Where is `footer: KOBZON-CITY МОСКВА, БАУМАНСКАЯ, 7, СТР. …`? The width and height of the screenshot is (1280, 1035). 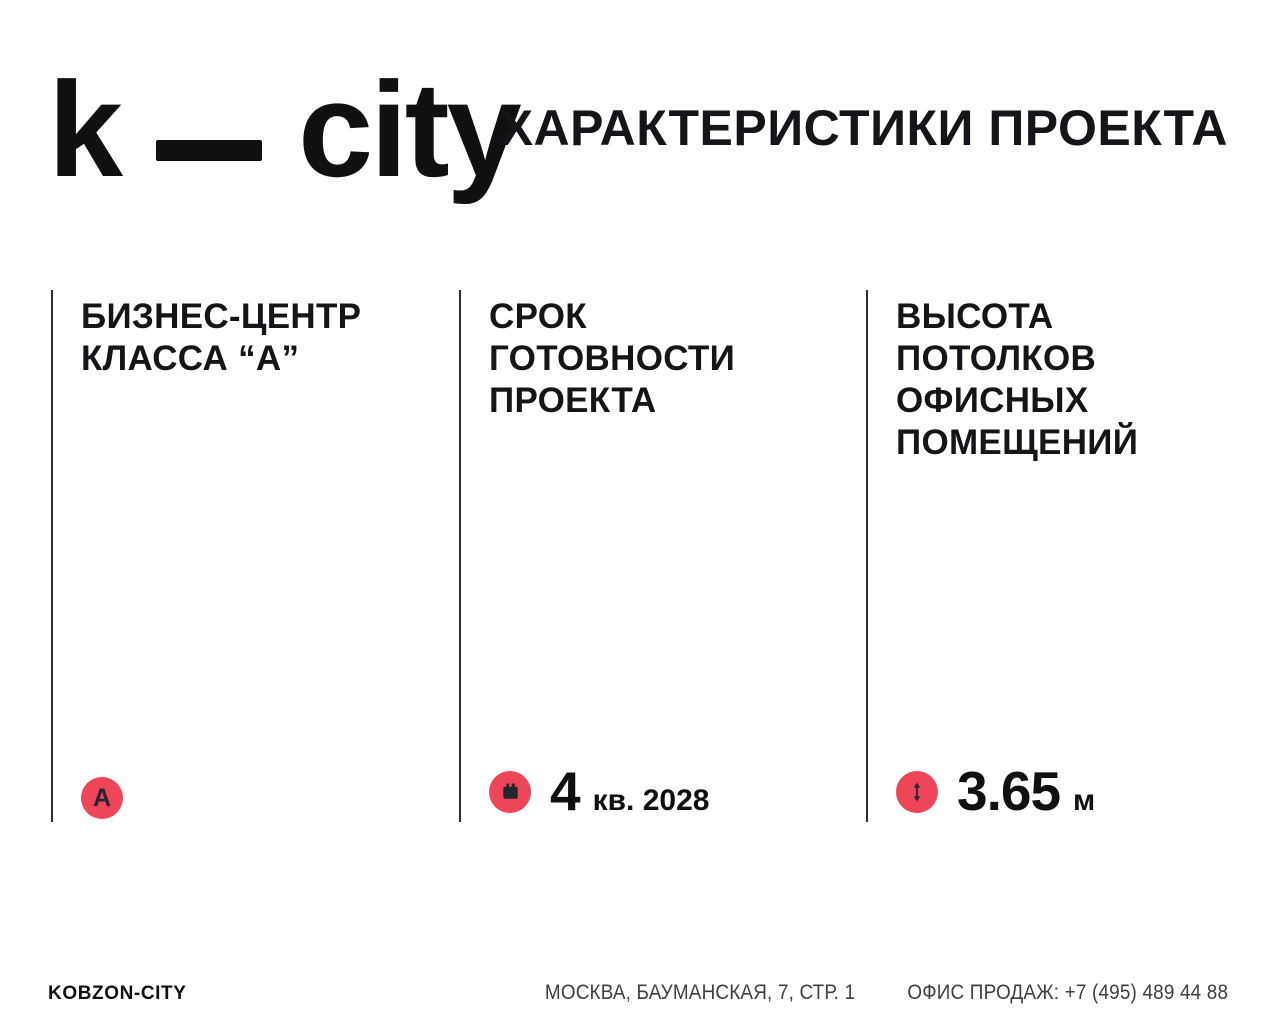 footer: KOBZON-CITY МОСКВА, БАУМАНСКАЯ, 7, СТР. … is located at coordinates (638, 993).